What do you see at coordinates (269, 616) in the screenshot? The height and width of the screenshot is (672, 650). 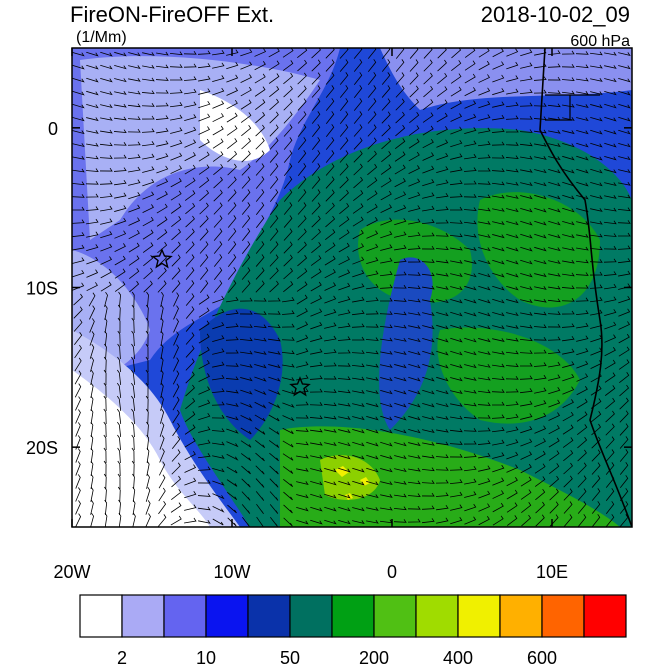 I see `colorbar-box` at bounding box center [269, 616].